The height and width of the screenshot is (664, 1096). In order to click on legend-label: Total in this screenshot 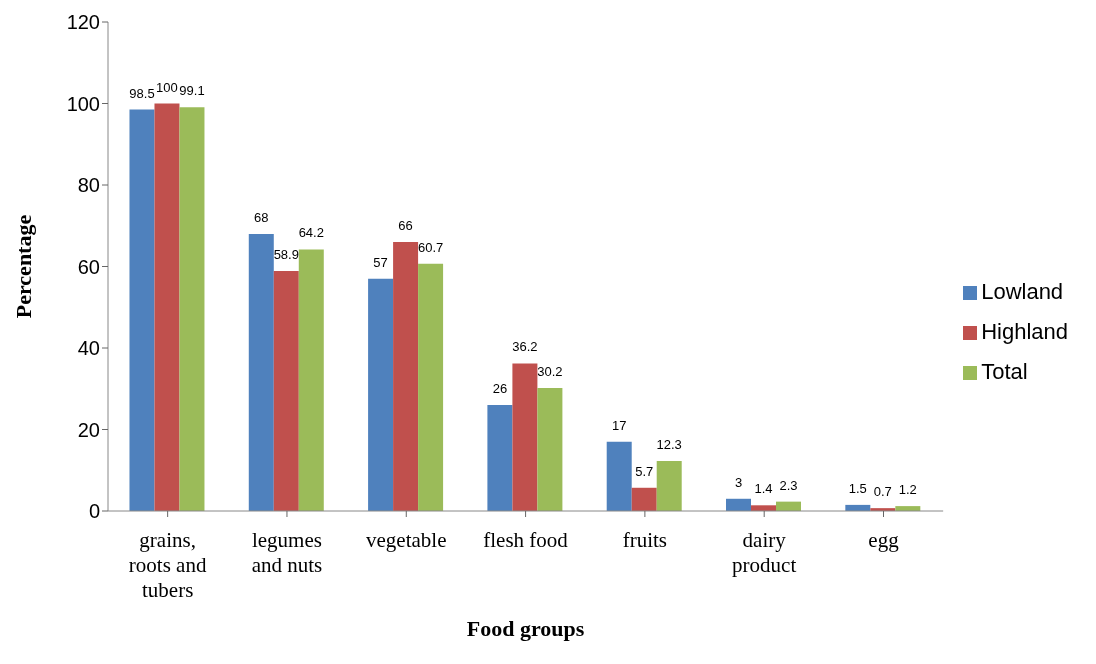, I will do `click(1004, 371)`.